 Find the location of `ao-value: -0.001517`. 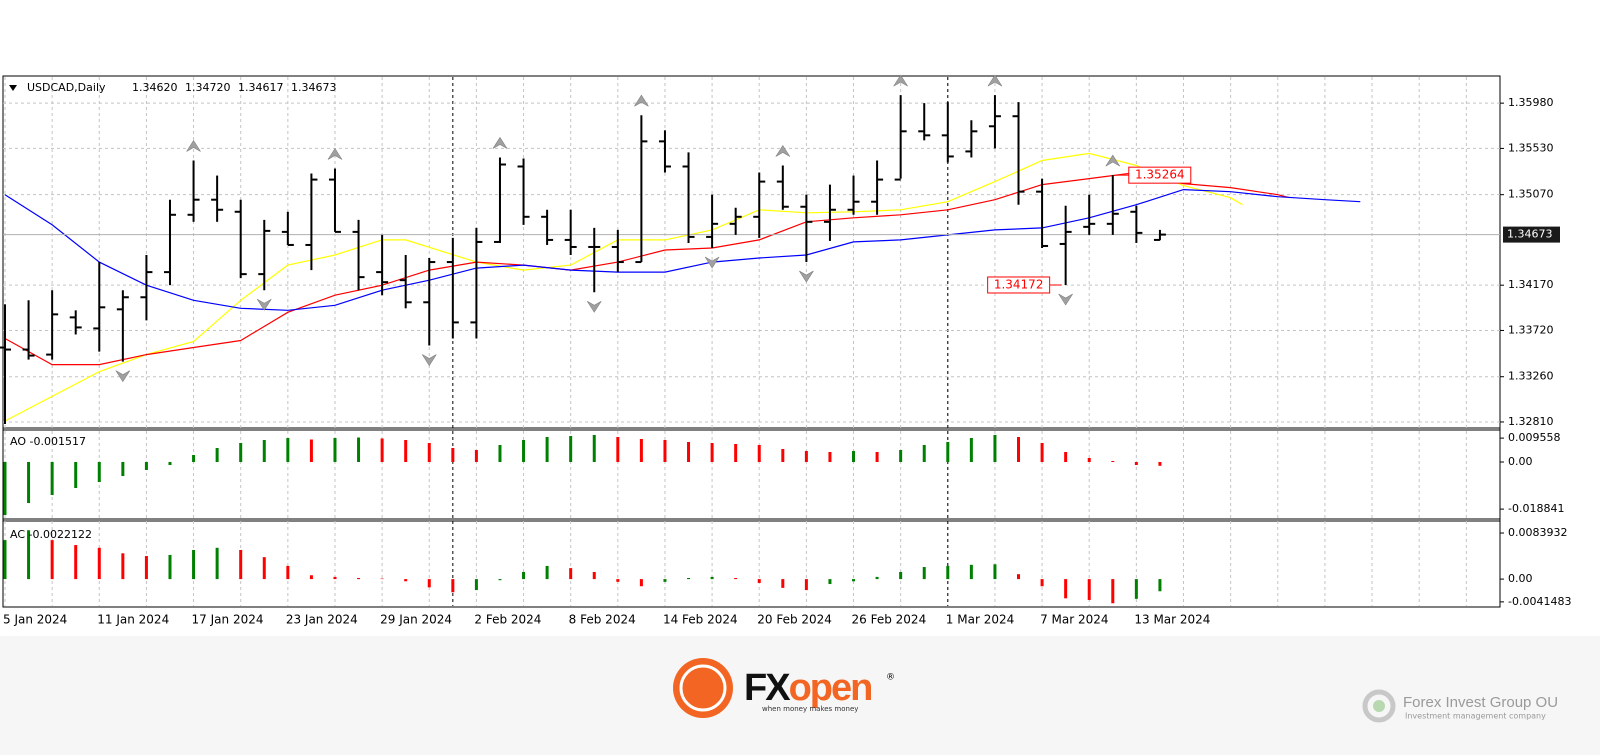

ao-value: -0.001517 is located at coordinates (58, 441).